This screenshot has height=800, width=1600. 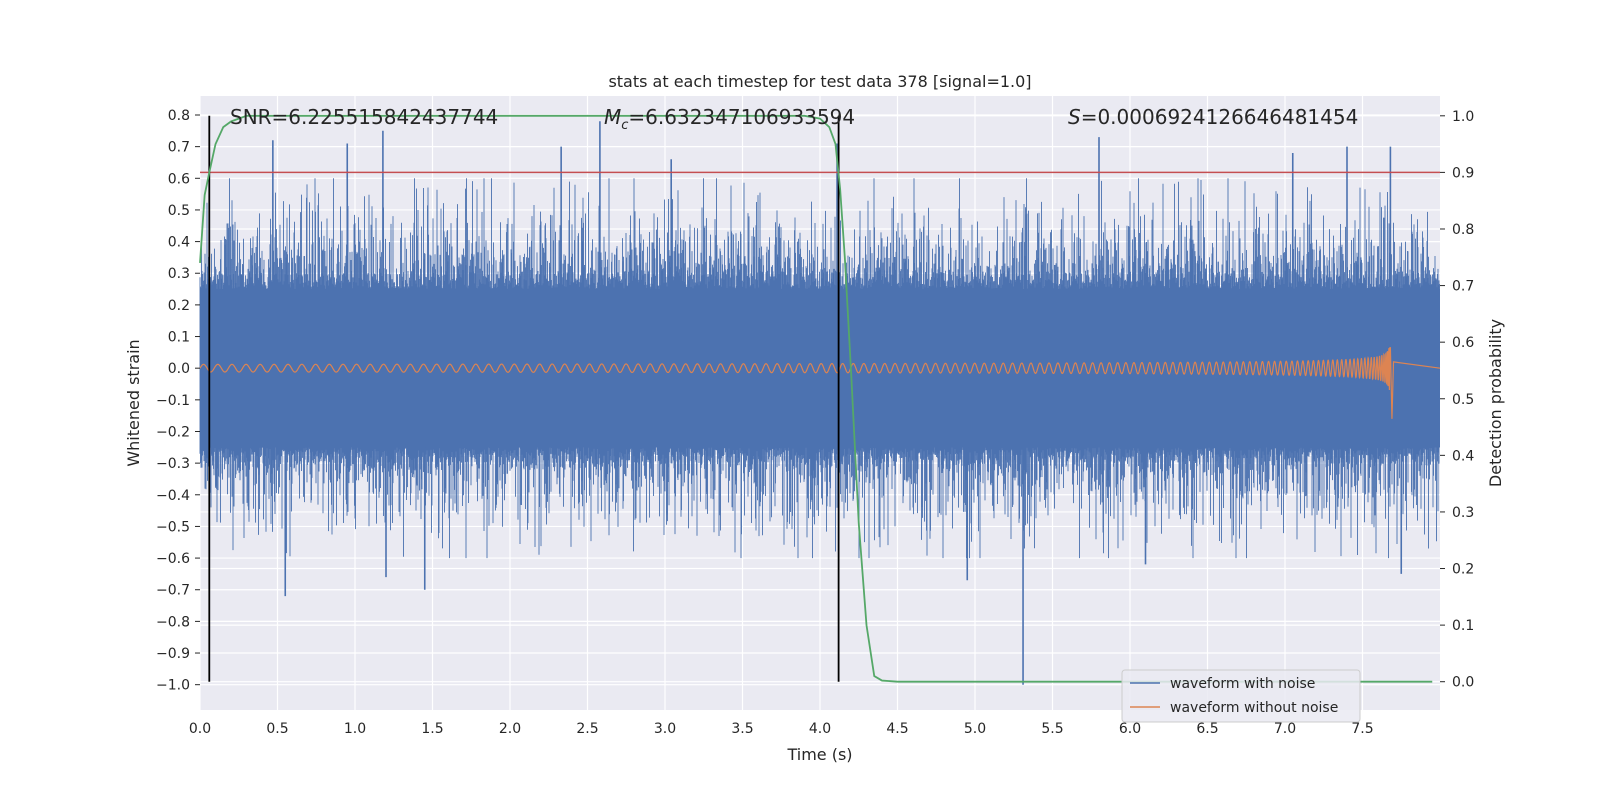 What do you see at coordinates (975, 729) in the screenshot?
I see `x-tick-label: 5.0` at bounding box center [975, 729].